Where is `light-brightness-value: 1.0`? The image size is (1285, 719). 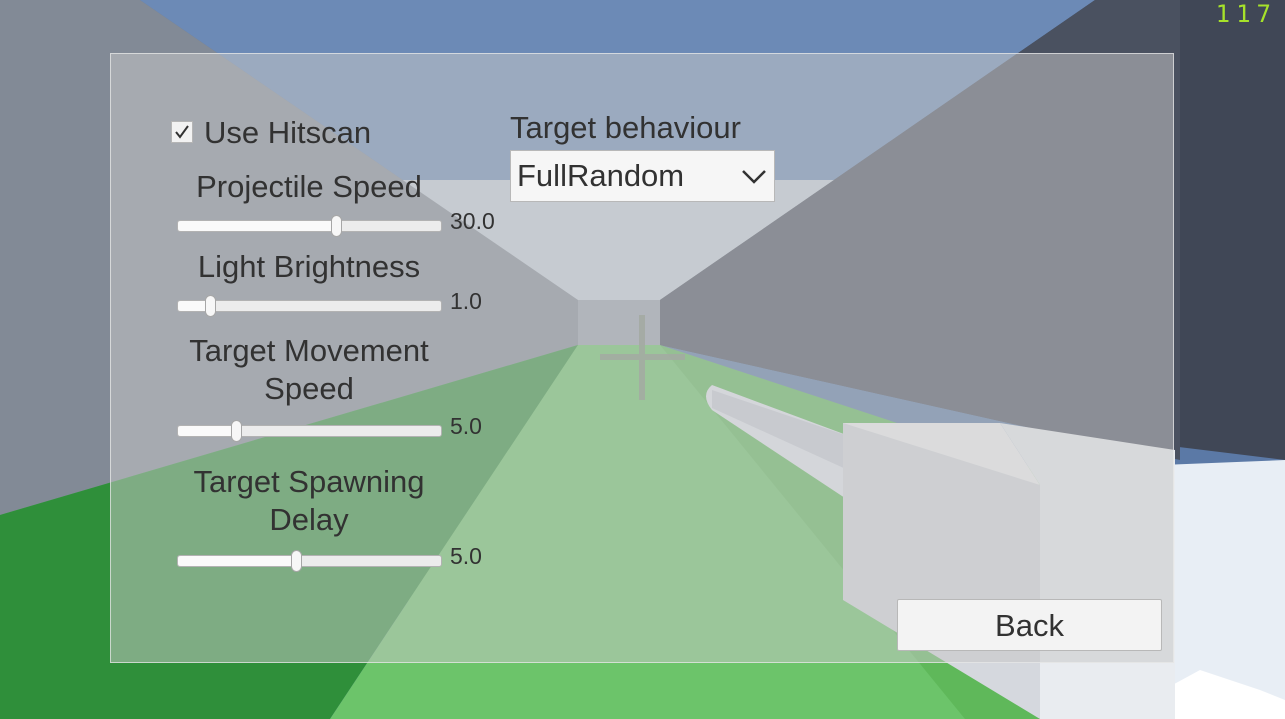 light-brightness-value: 1.0 is located at coordinates (466, 301).